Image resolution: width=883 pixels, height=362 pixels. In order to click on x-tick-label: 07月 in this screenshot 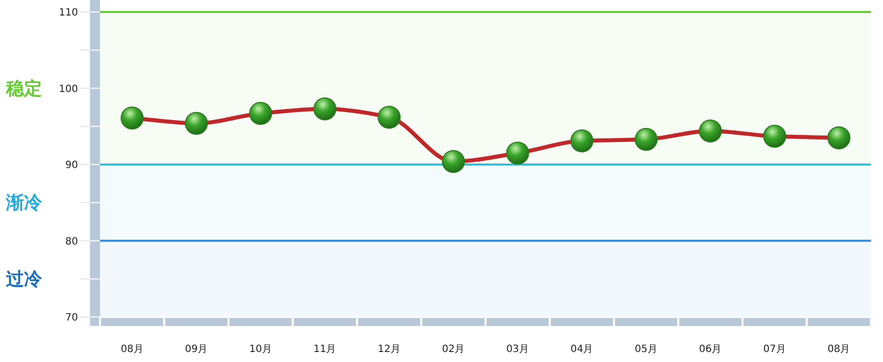, I will do `click(774, 349)`.